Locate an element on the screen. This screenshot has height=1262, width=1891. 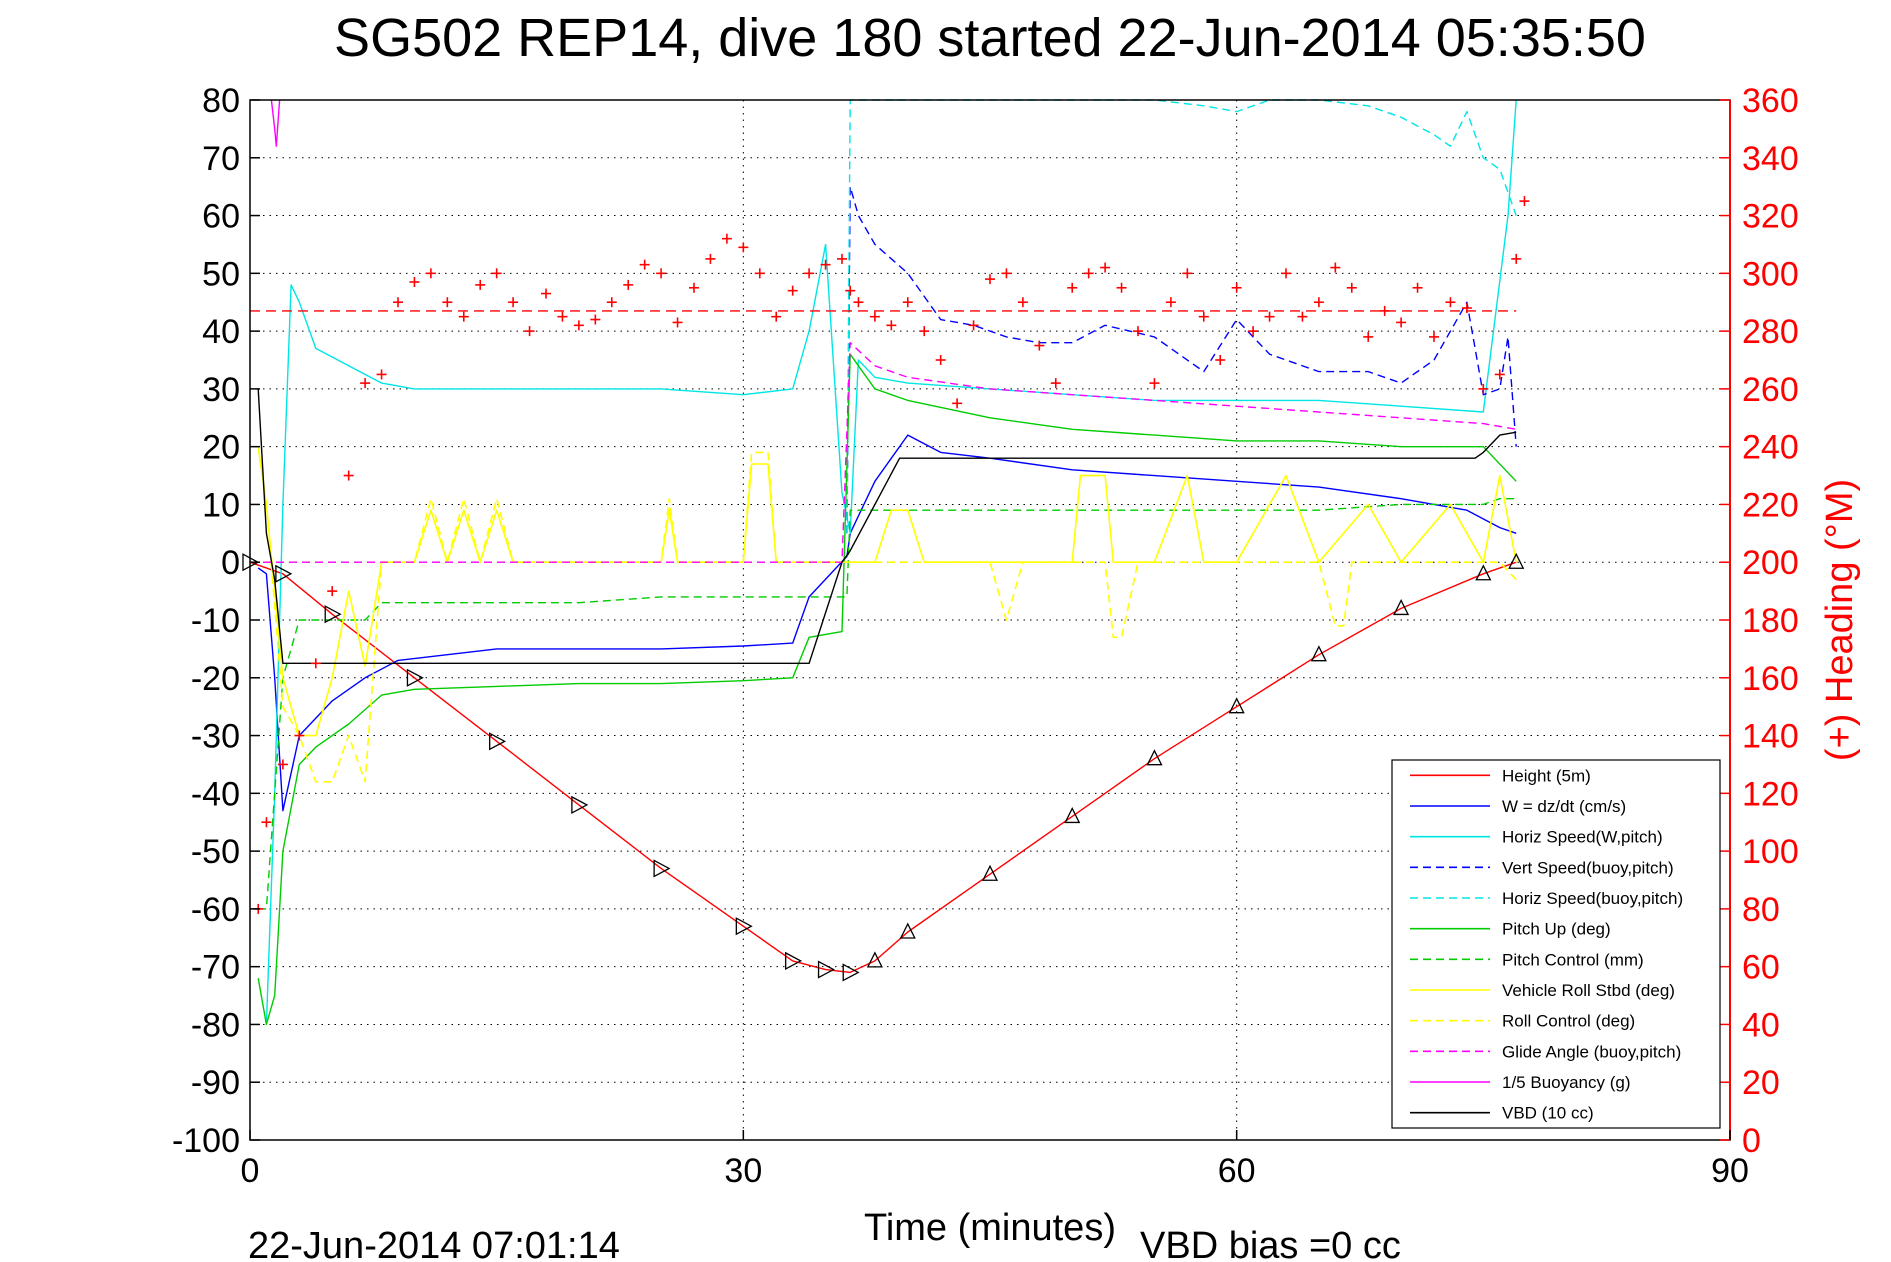
y-tick-label: 60 is located at coordinates (221, 217).